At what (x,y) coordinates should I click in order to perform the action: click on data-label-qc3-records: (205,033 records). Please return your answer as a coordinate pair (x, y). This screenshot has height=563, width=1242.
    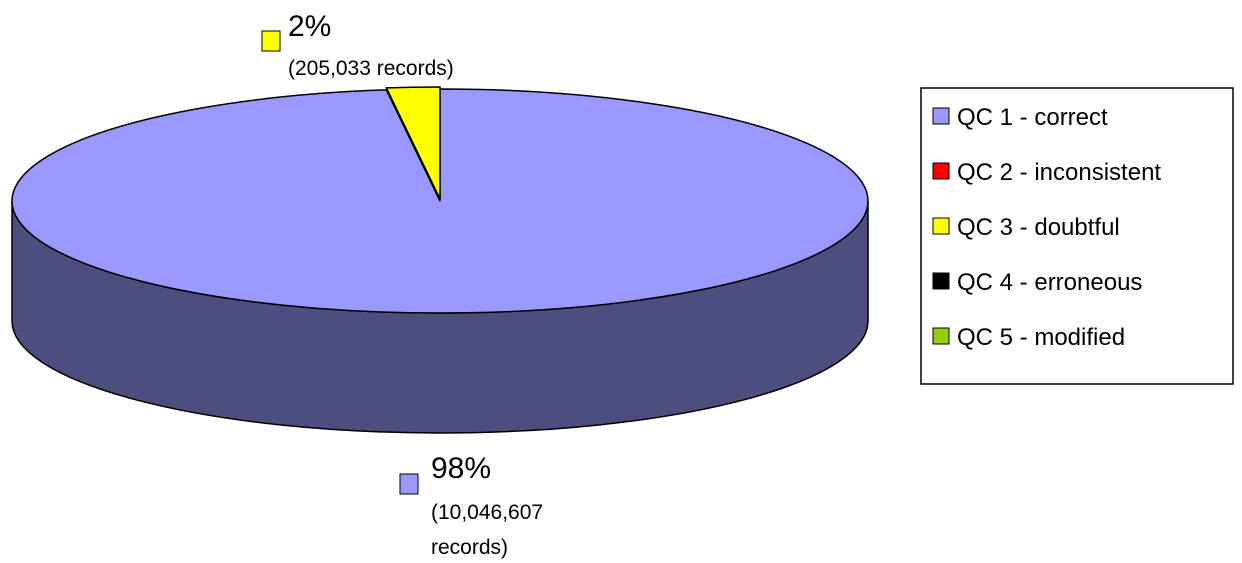
    Looking at the image, I should click on (371, 68).